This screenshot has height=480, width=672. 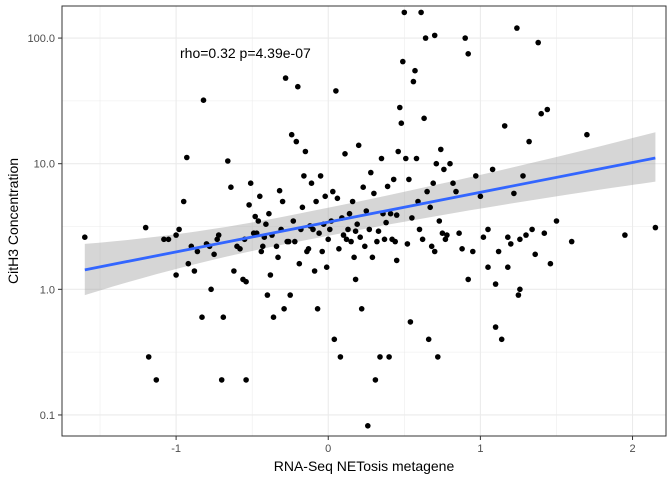 I want to click on y-tick-label: 10.0, so click(x=44, y=165).